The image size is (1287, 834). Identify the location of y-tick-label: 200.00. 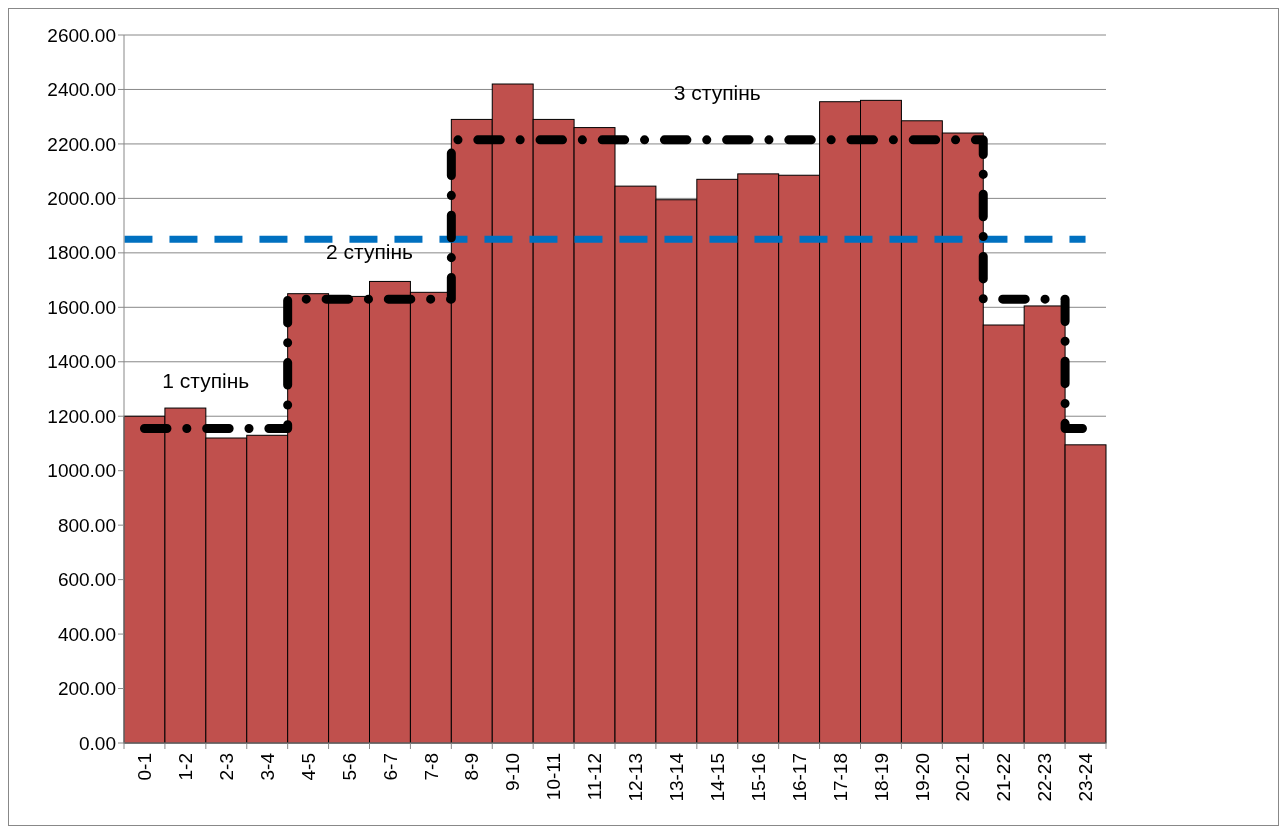
(86, 689).